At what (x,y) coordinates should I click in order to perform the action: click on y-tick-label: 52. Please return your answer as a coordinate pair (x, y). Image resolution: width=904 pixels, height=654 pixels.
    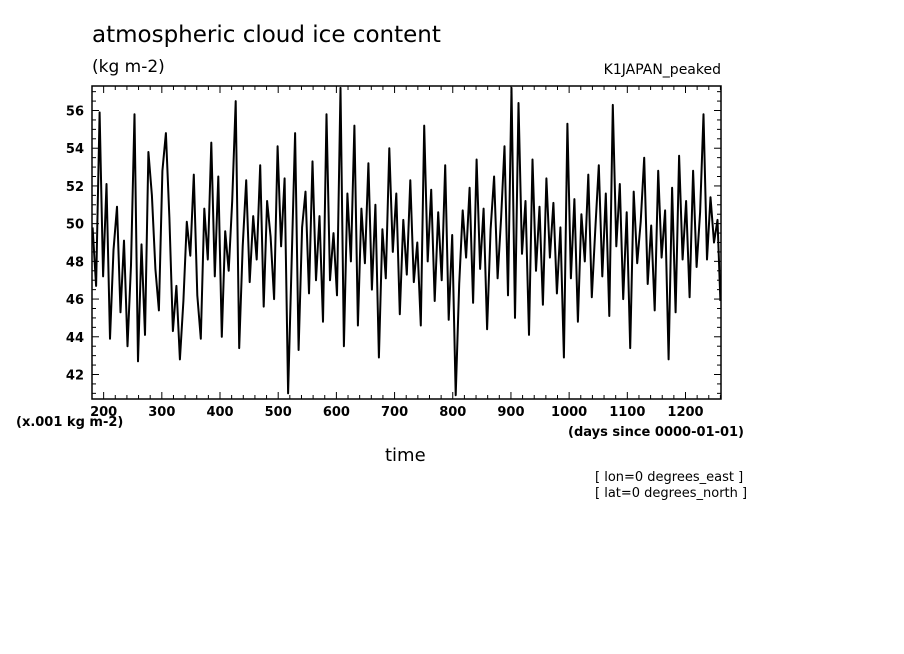
    Looking at the image, I should click on (75, 187).